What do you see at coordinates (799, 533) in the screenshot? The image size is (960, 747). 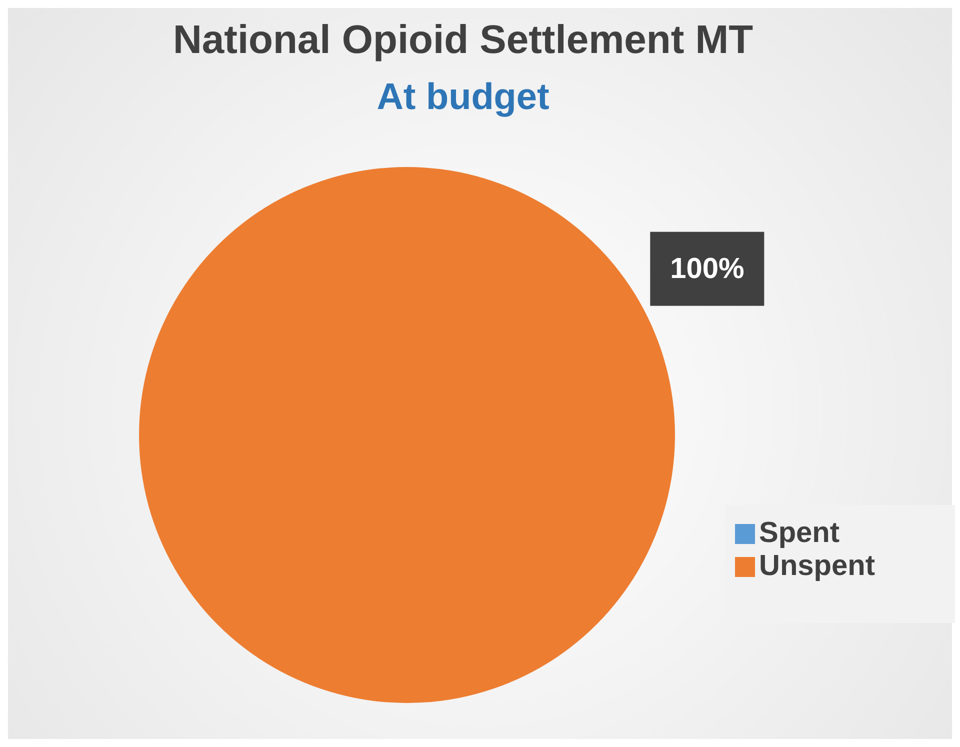 I see `legend-label: Spent` at bounding box center [799, 533].